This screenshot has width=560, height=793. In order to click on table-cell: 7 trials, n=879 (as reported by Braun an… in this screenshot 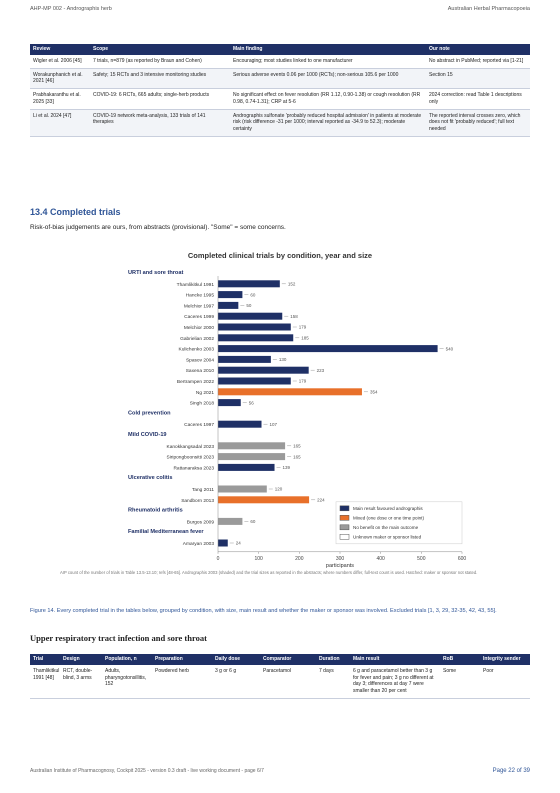, I will do `click(160, 61)`.